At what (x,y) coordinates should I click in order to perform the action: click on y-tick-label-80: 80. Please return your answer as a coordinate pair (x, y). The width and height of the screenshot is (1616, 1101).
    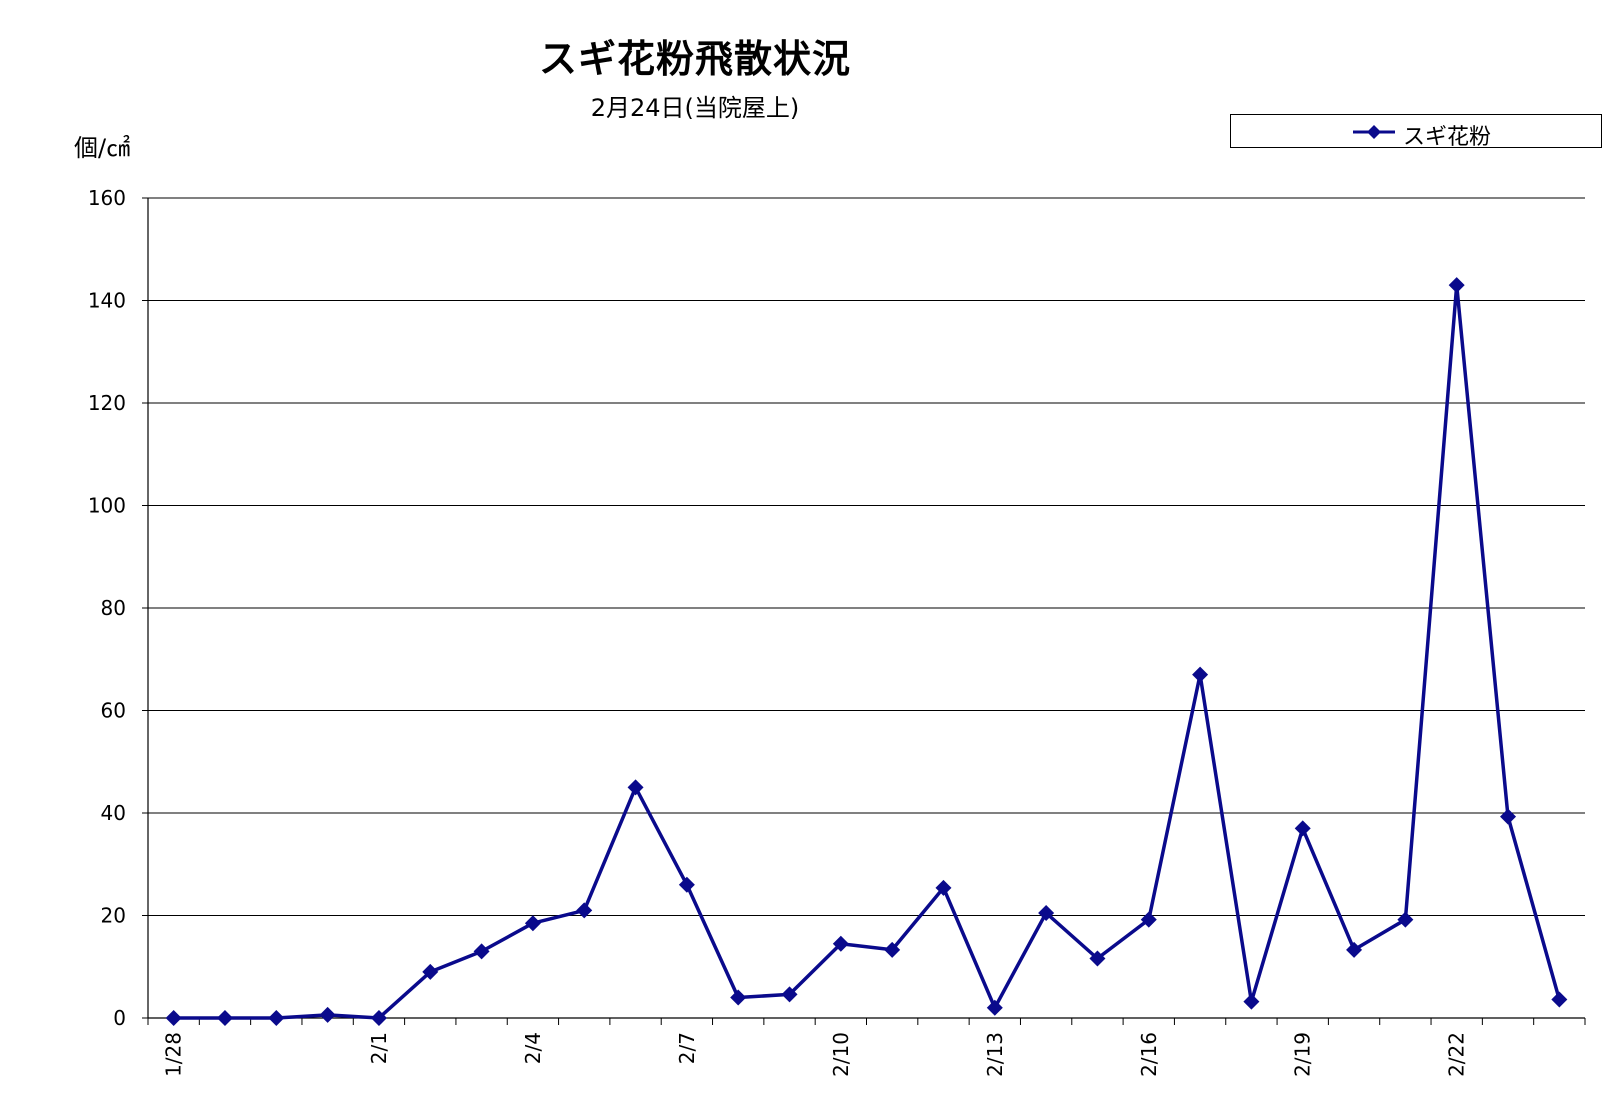
    Looking at the image, I should click on (113, 608).